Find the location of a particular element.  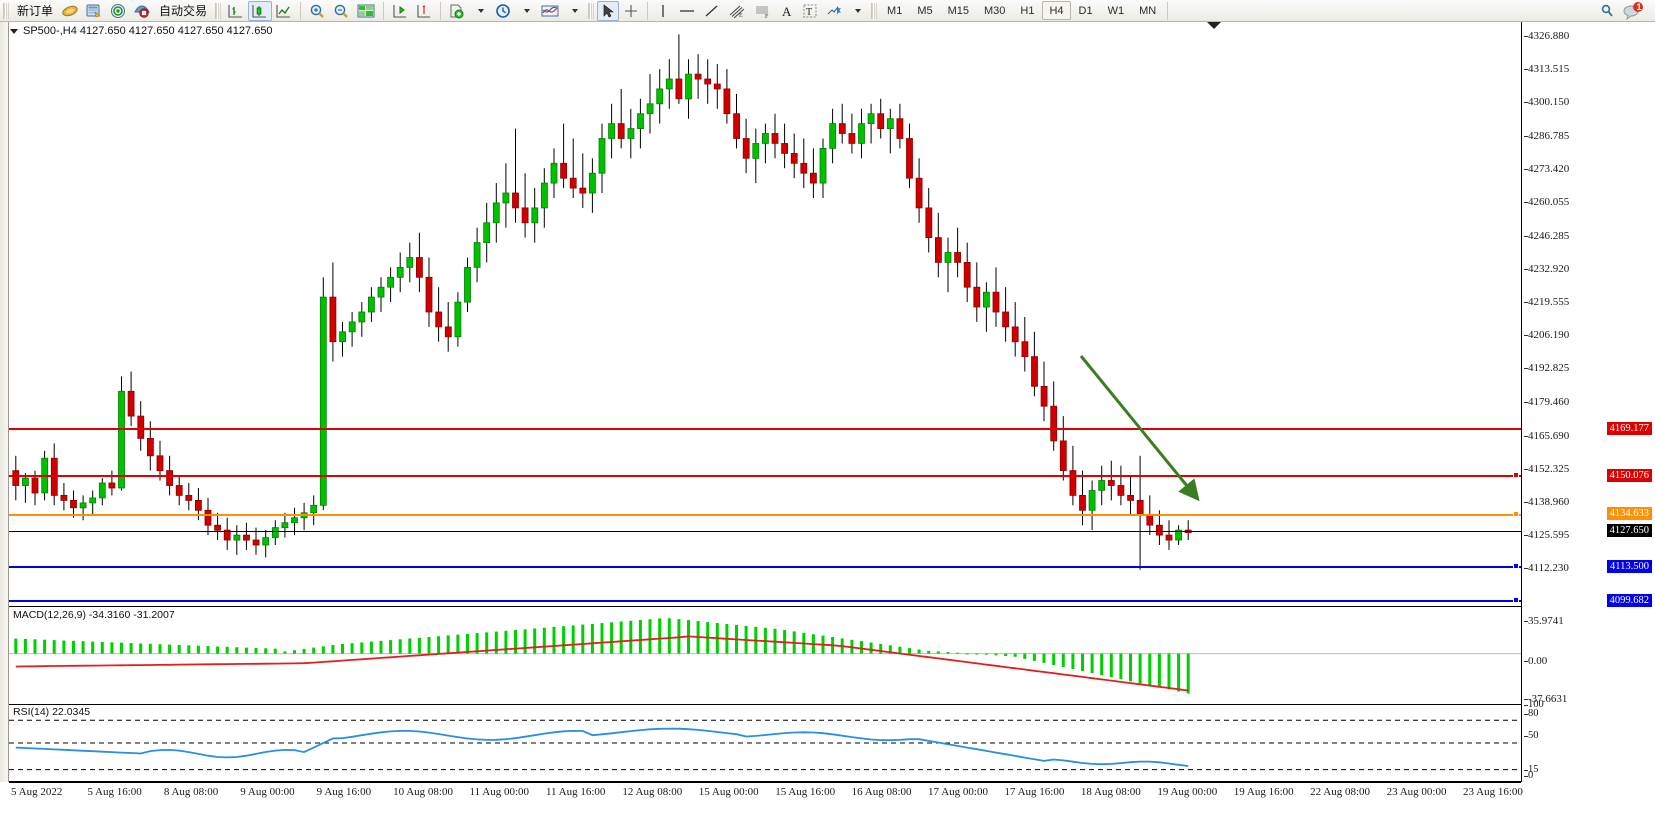

price-line-current-price is located at coordinates (765, 531).